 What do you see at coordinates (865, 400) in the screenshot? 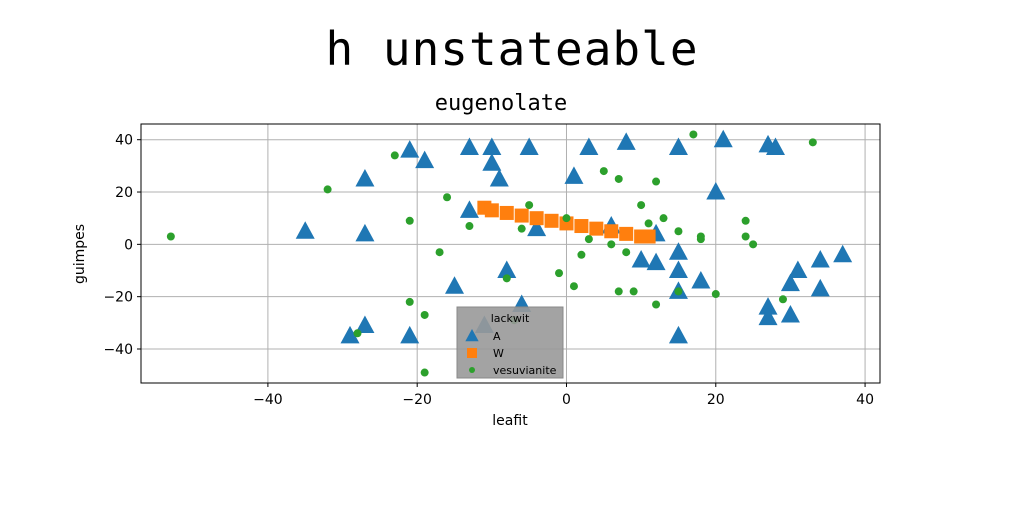
I see `x-tick-label: 40` at bounding box center [865, 400].